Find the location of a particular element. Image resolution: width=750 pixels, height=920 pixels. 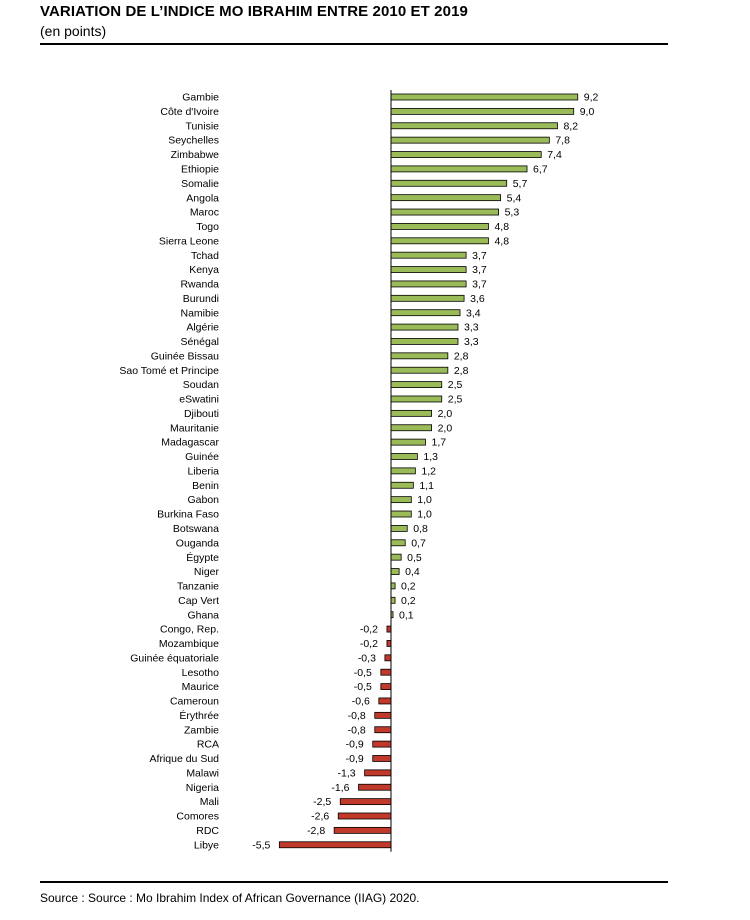

category-label: Rwanda is located at coordinates (199, 285).